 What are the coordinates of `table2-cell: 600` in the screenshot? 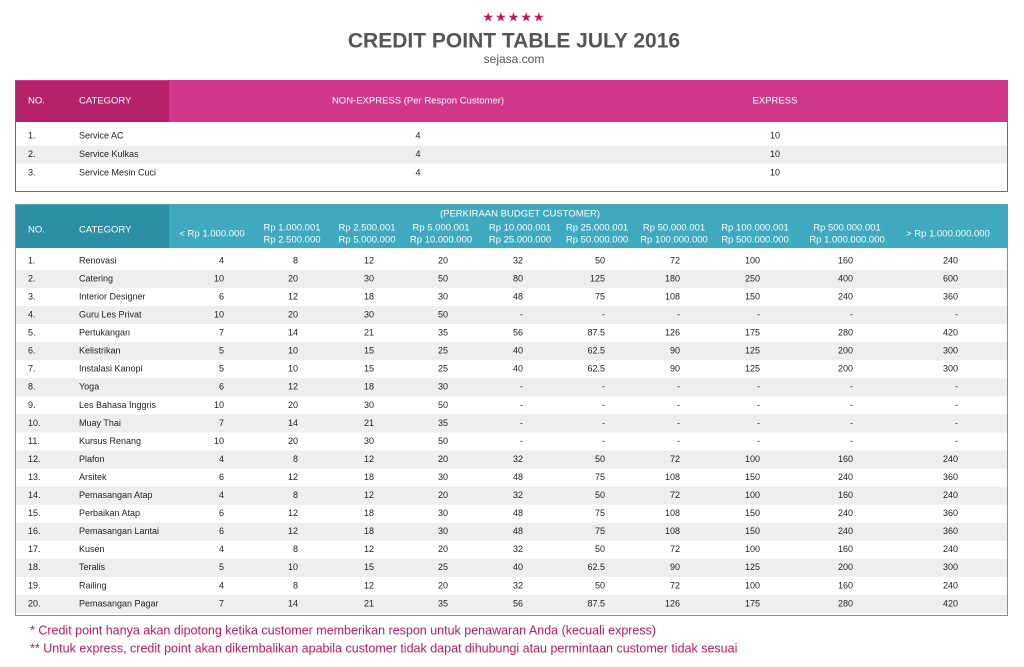 It's located at (950, 278).